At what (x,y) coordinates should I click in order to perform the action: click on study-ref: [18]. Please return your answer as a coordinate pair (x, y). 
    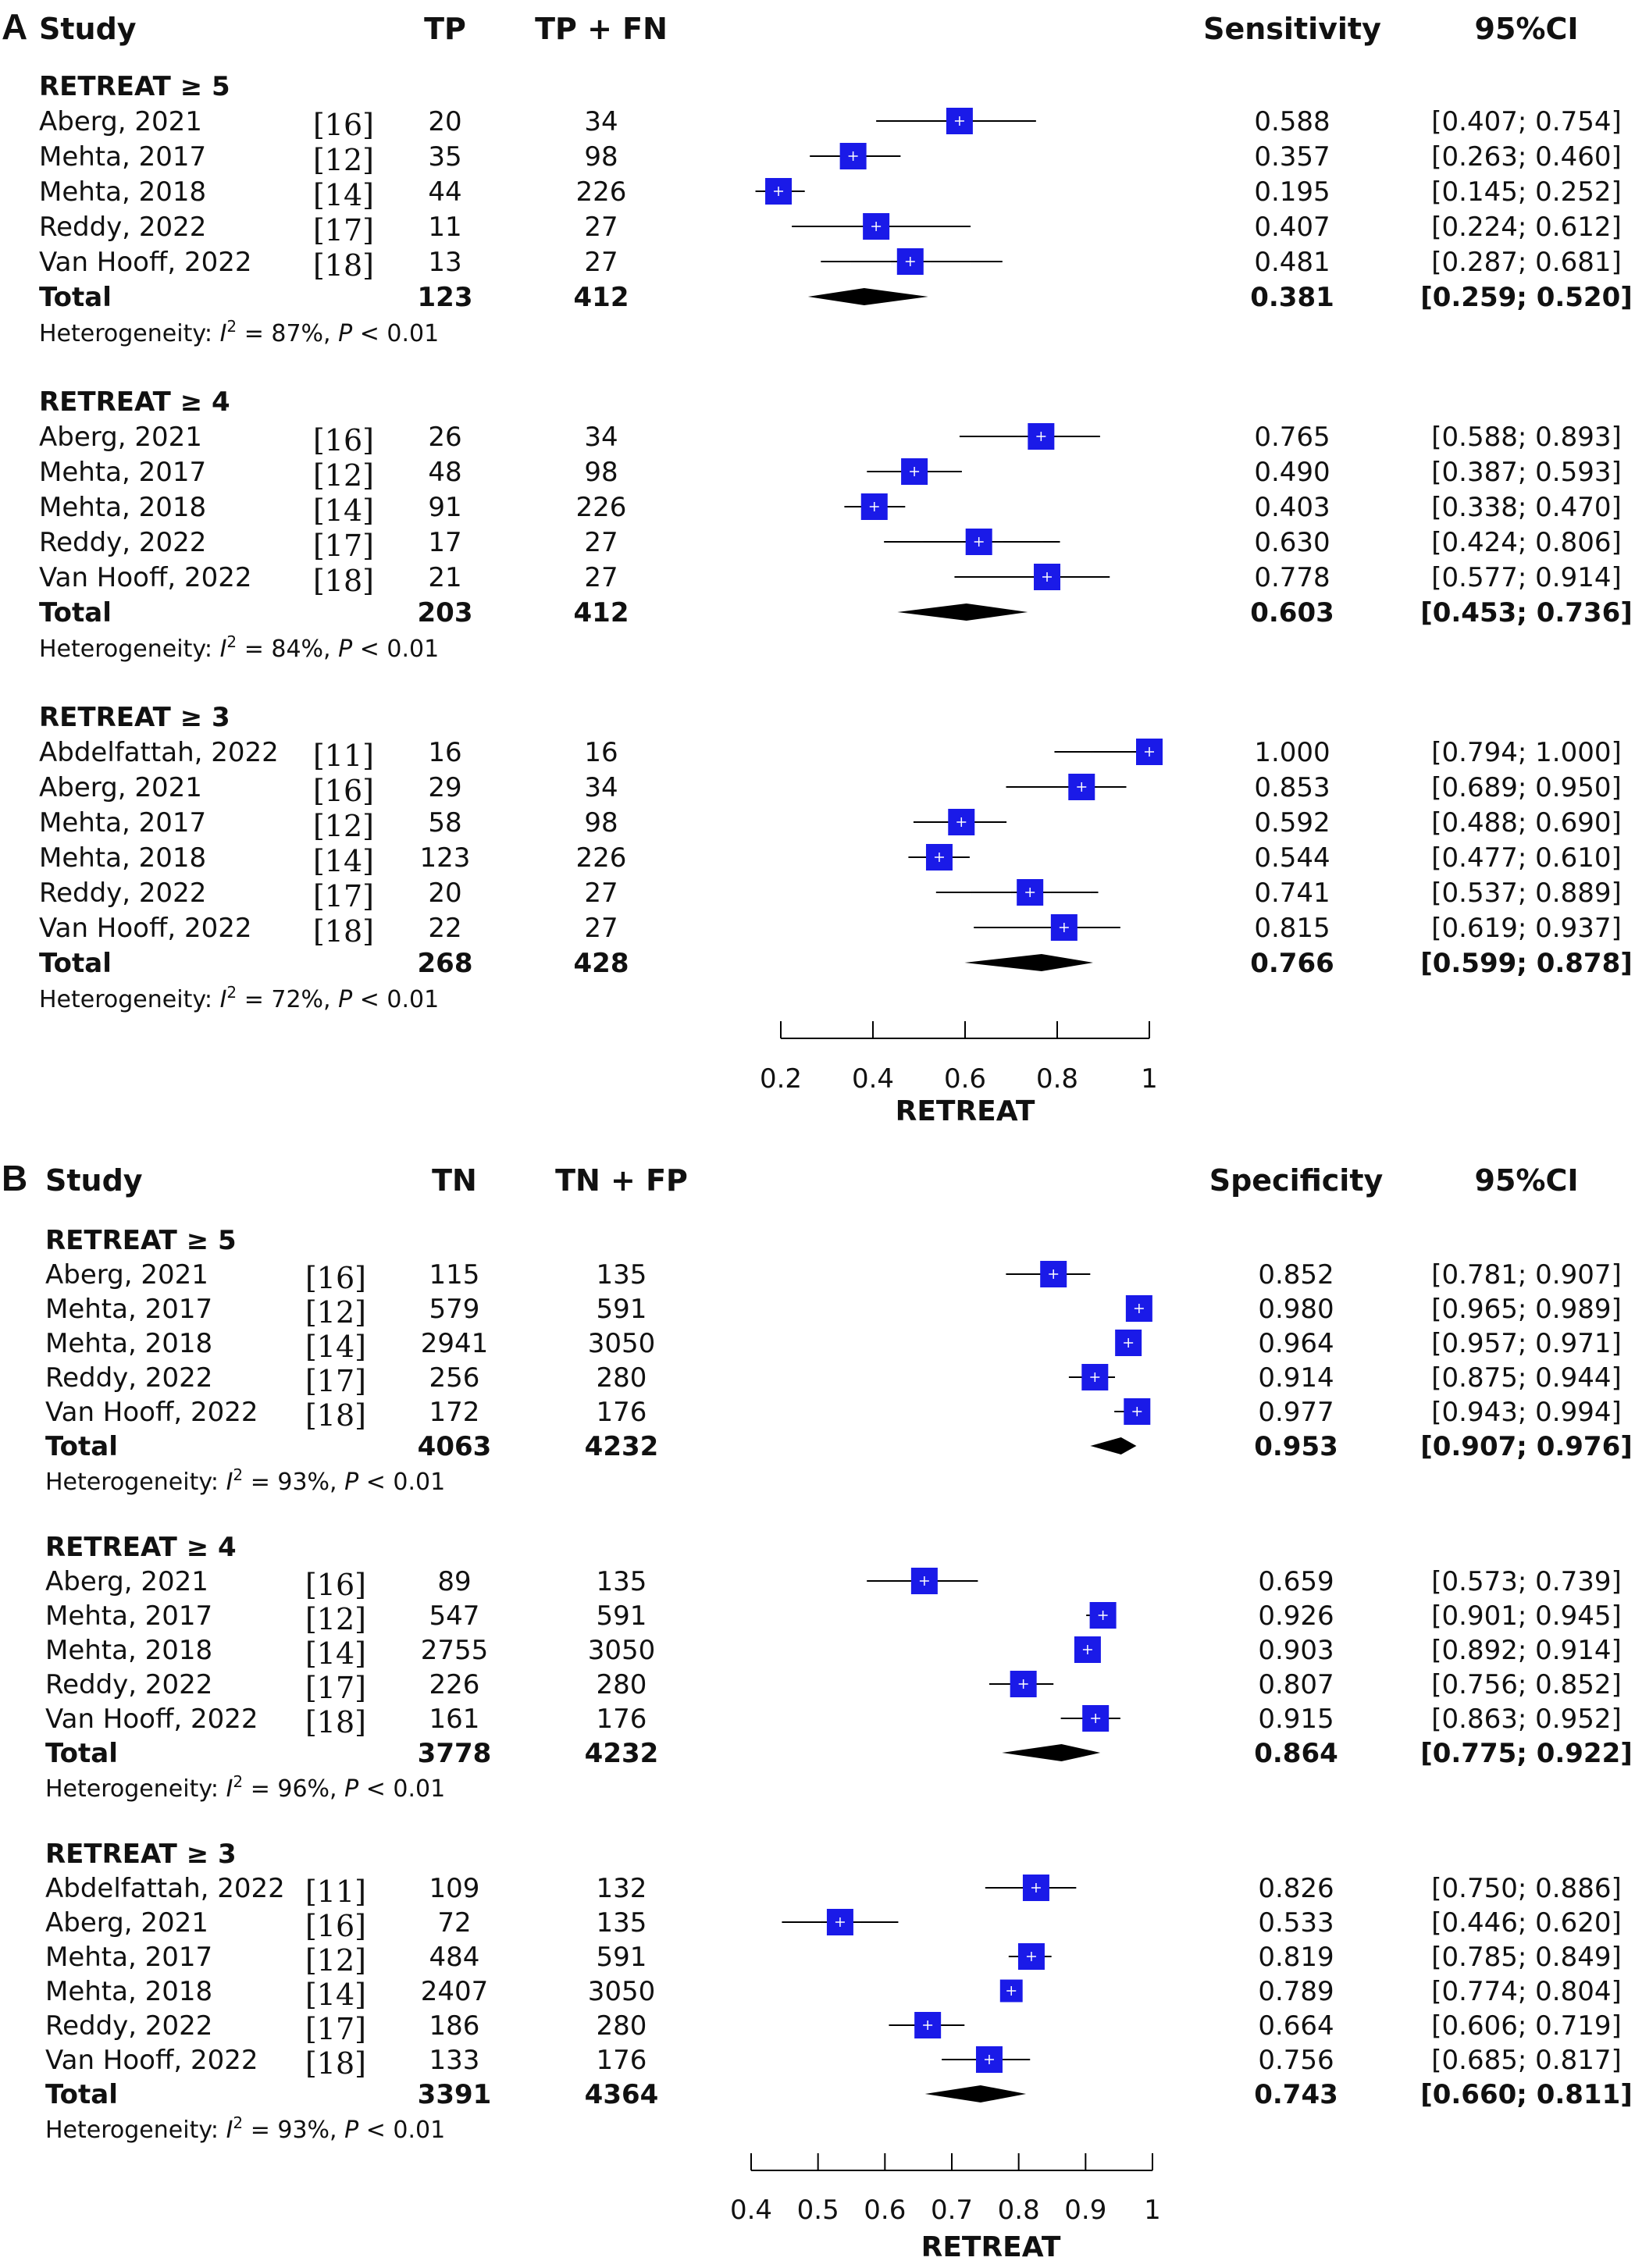
    Looking at the image, I should click on (335, 1415).